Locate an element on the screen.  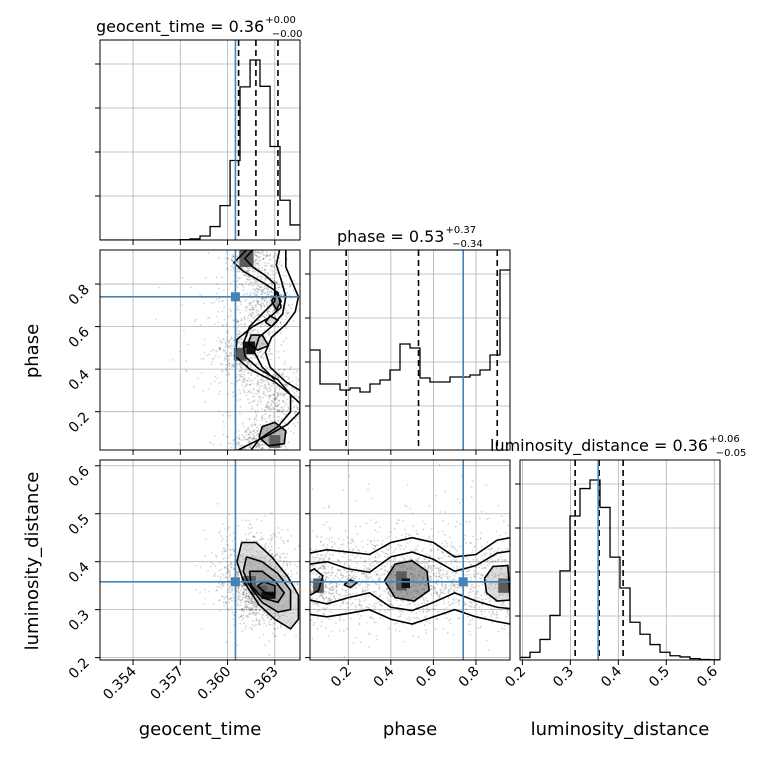
tick-label-y: 0.3 is located at coordinates (79, 620).